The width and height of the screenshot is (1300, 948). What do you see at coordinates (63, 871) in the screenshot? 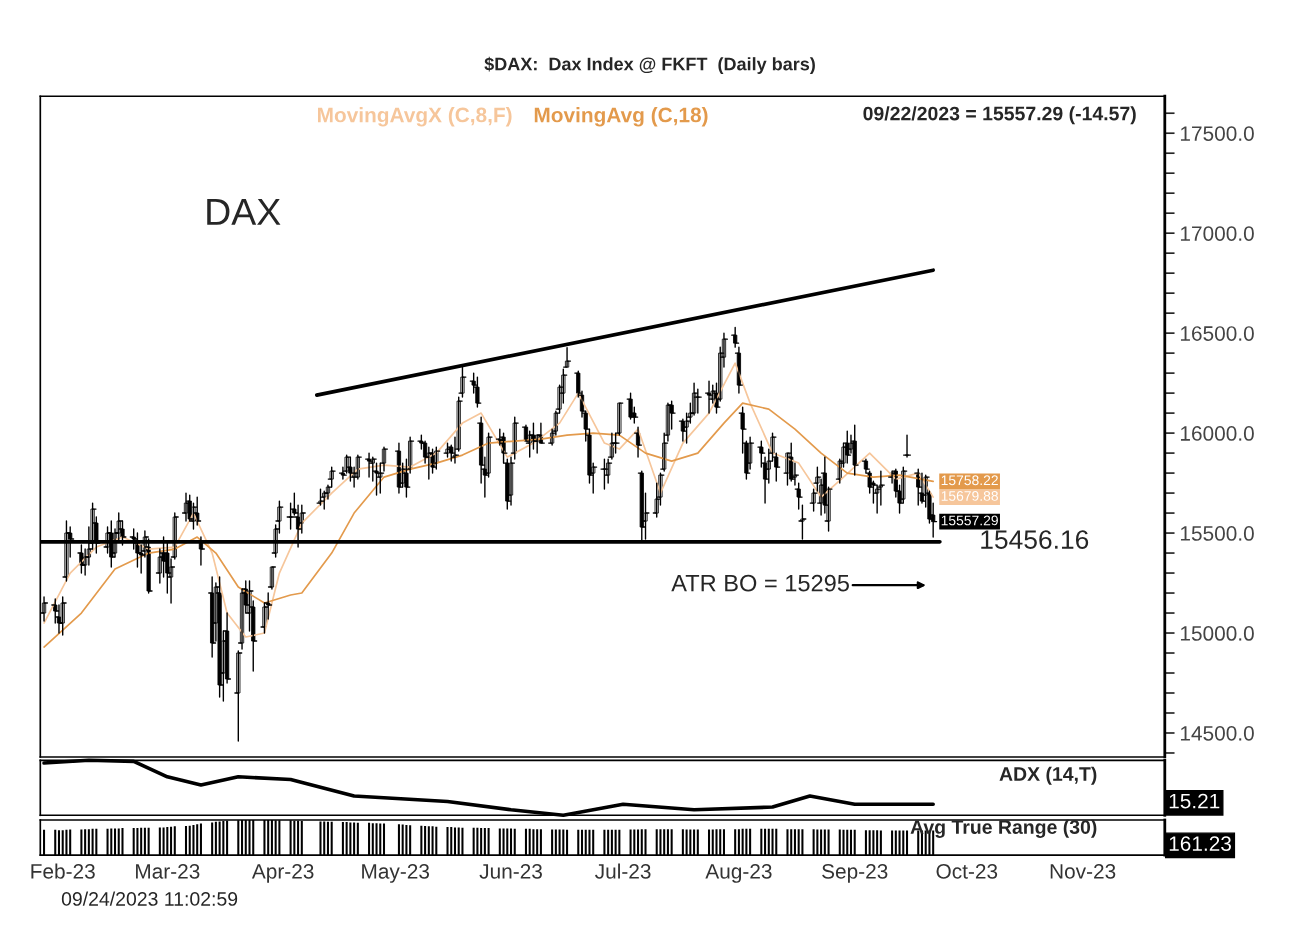
I see `x-tick-label: Feb-23` at bounding box center [63, 871].